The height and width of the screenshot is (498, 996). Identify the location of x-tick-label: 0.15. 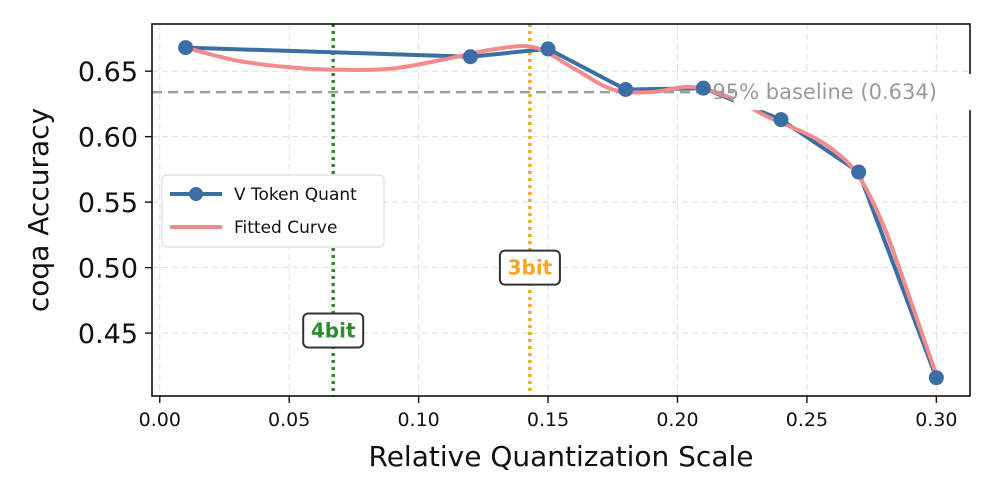
(548, 420).